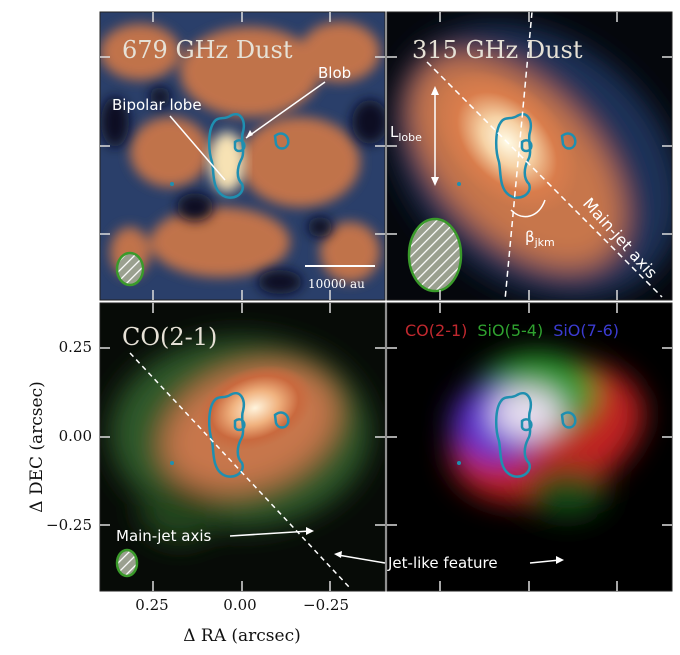  Describe the element at coordinates (336, 284) in the screenshot. I see `scale-bar-label: 10000 au` at that location.